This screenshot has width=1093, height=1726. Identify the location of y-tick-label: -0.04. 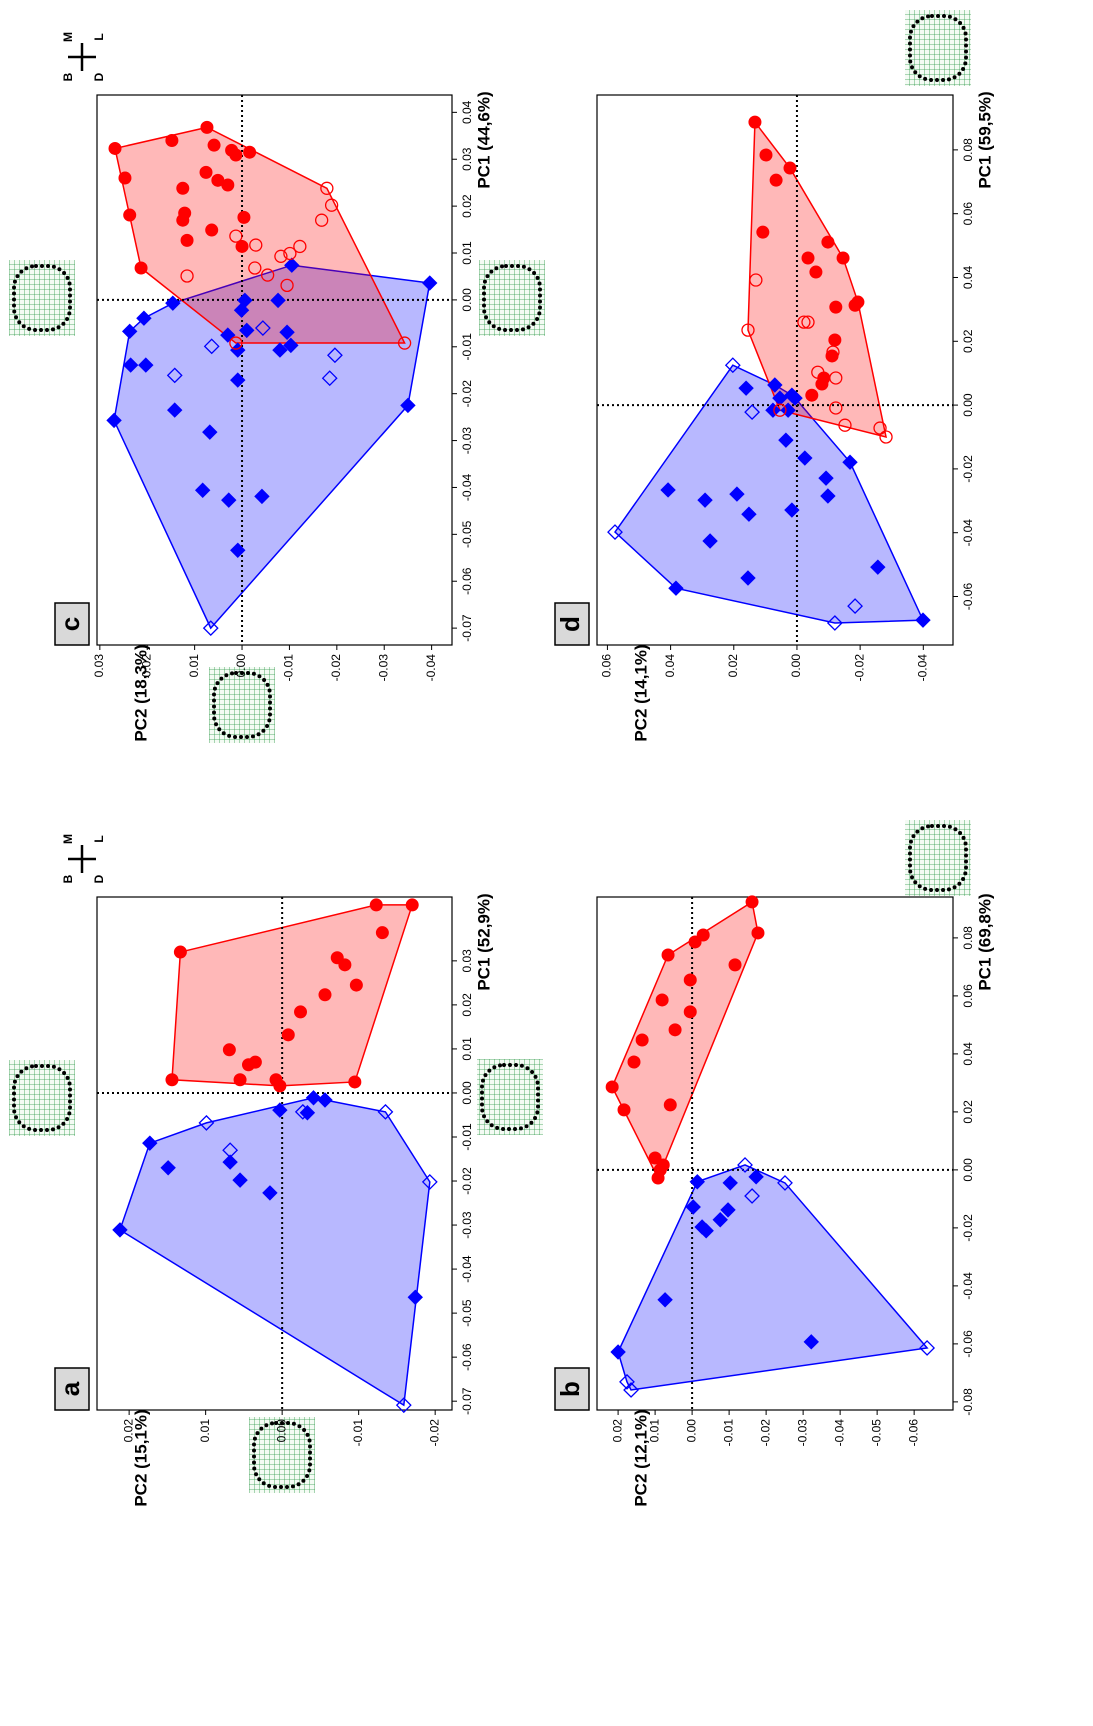
(431, 668).